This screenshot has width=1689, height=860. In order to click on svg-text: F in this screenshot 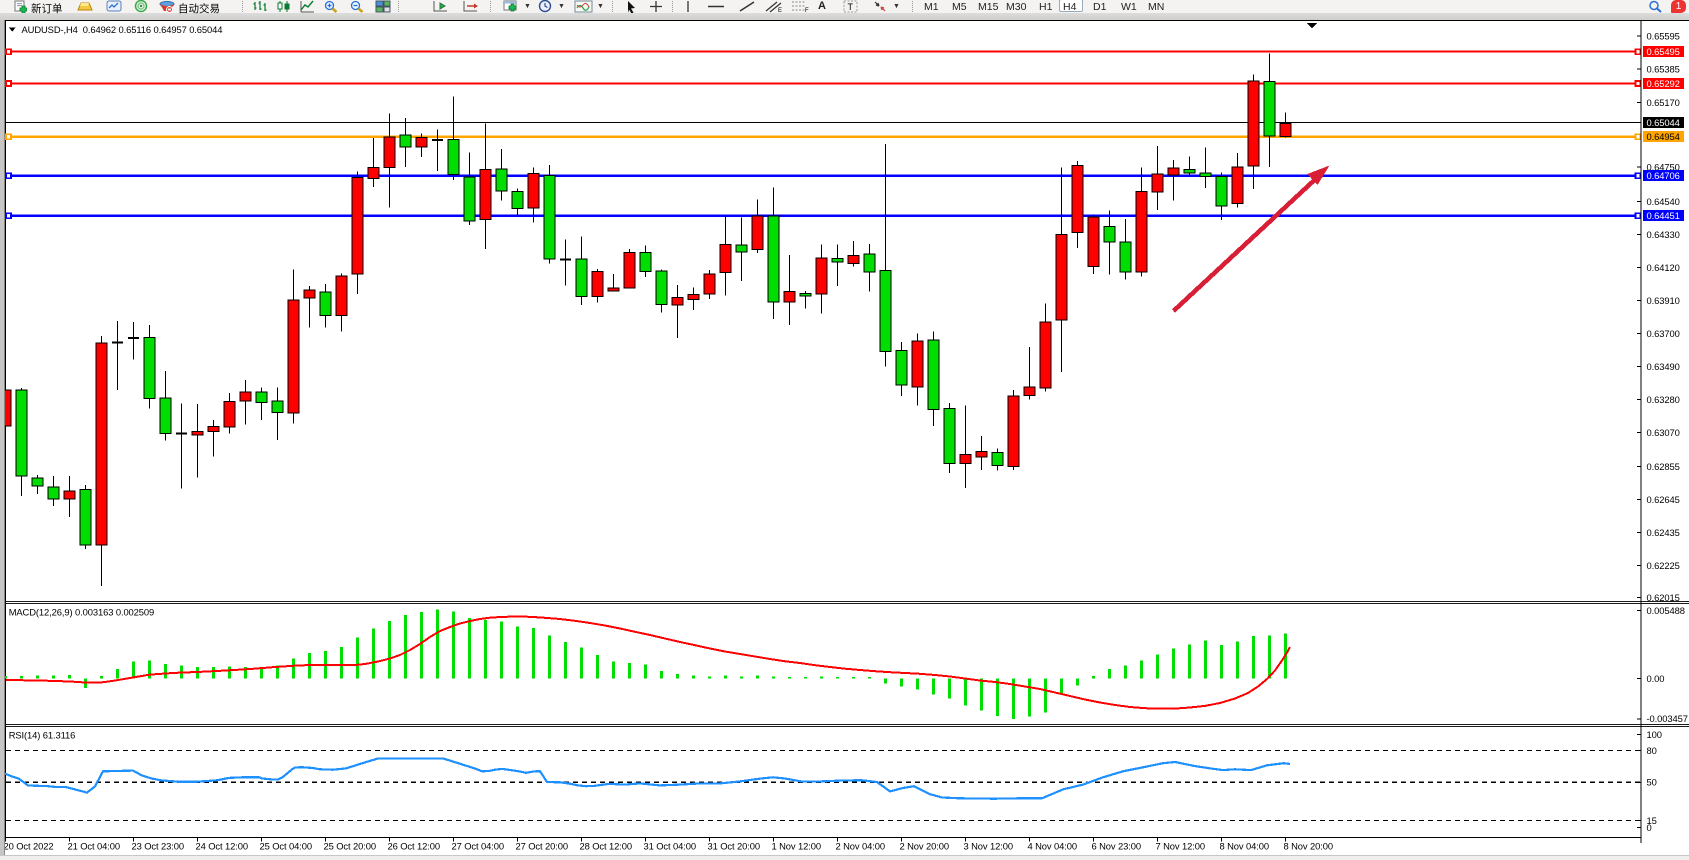, I will do `click(807, 10)`.